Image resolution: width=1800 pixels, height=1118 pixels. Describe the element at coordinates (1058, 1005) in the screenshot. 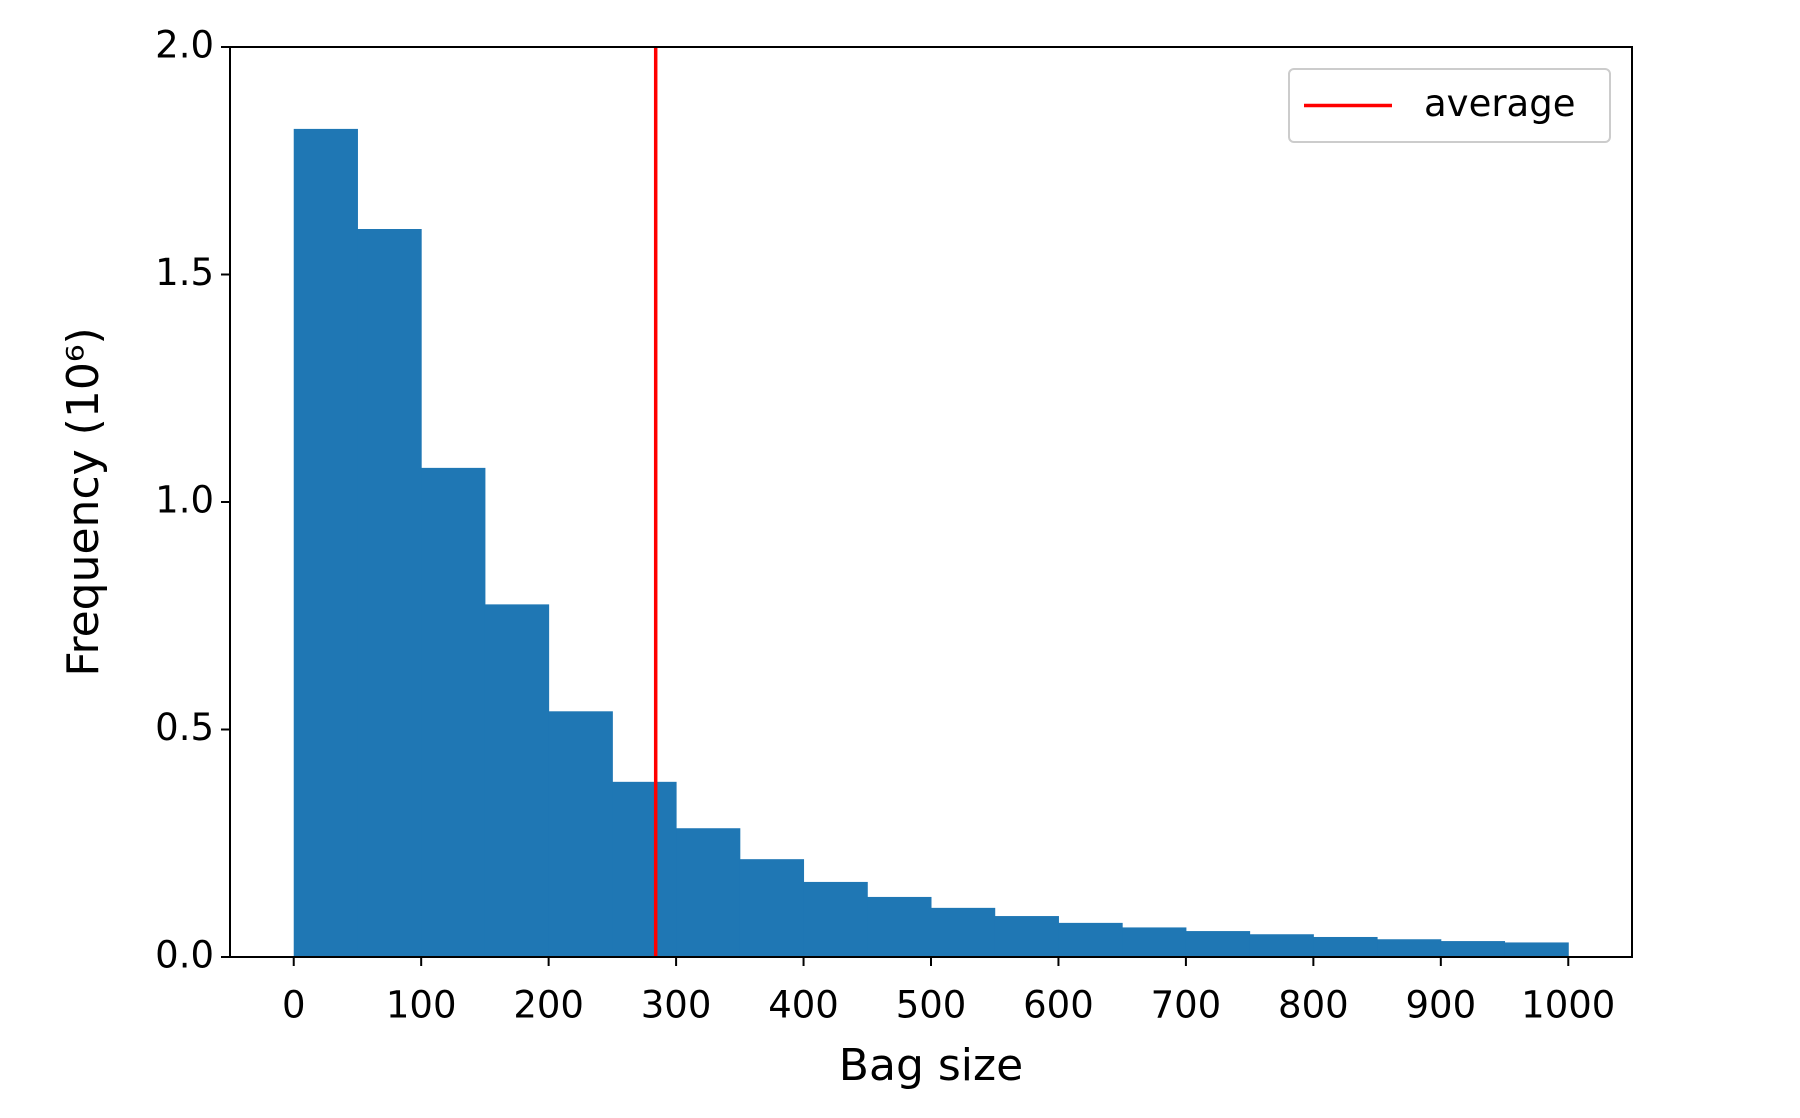

I see `x-tick-label: 600` at that location.